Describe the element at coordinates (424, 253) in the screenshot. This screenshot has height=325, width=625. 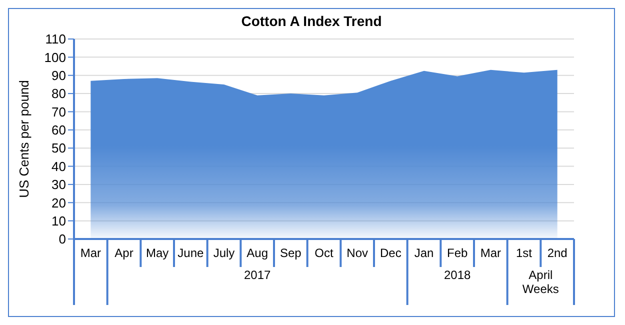
I see `x-tick-label: Jan` at that location.